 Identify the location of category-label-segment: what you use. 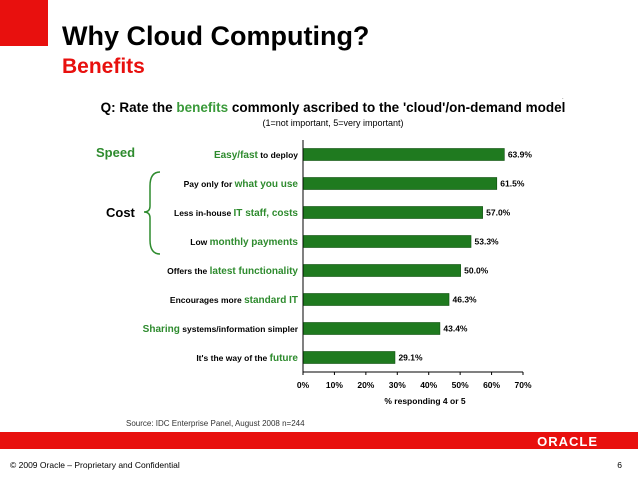
(266, 184).